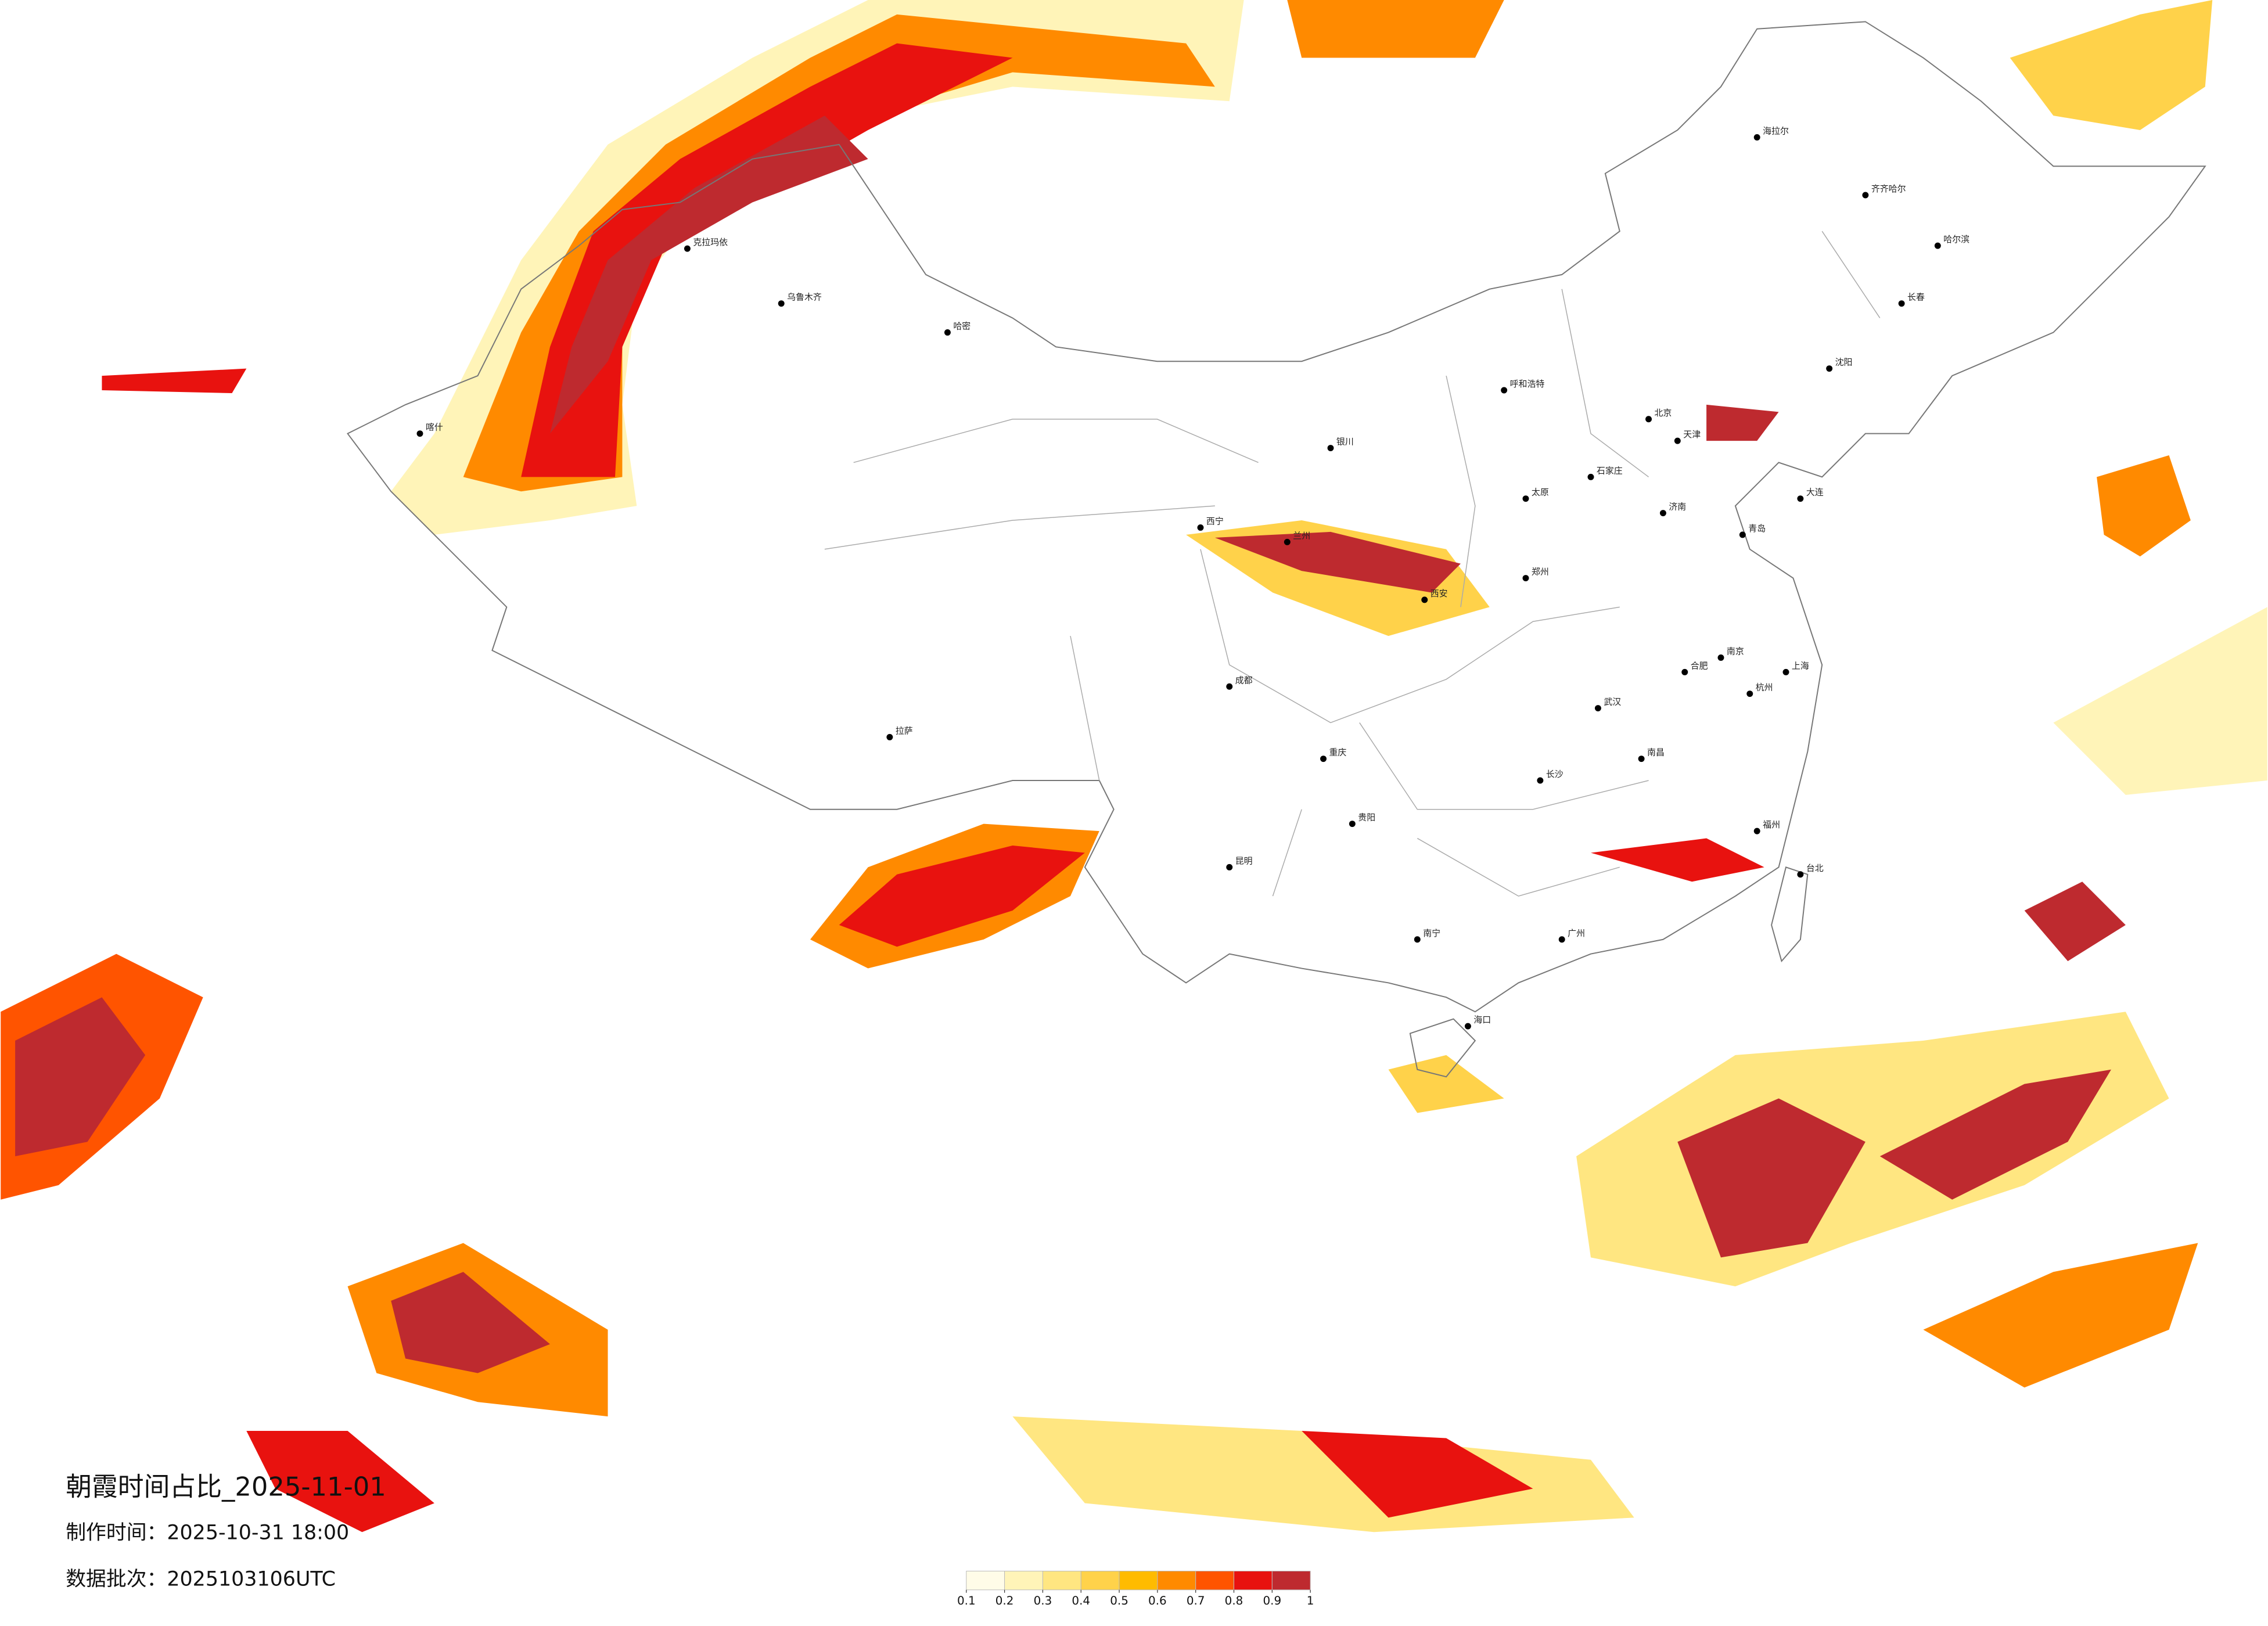 This screenshot has height=1626, width=2268. What do you see at coordinates (1004, 1600) in the screenshot?
I see `legend-tick-label: 0.2` at bounding box center [1004, 1600].